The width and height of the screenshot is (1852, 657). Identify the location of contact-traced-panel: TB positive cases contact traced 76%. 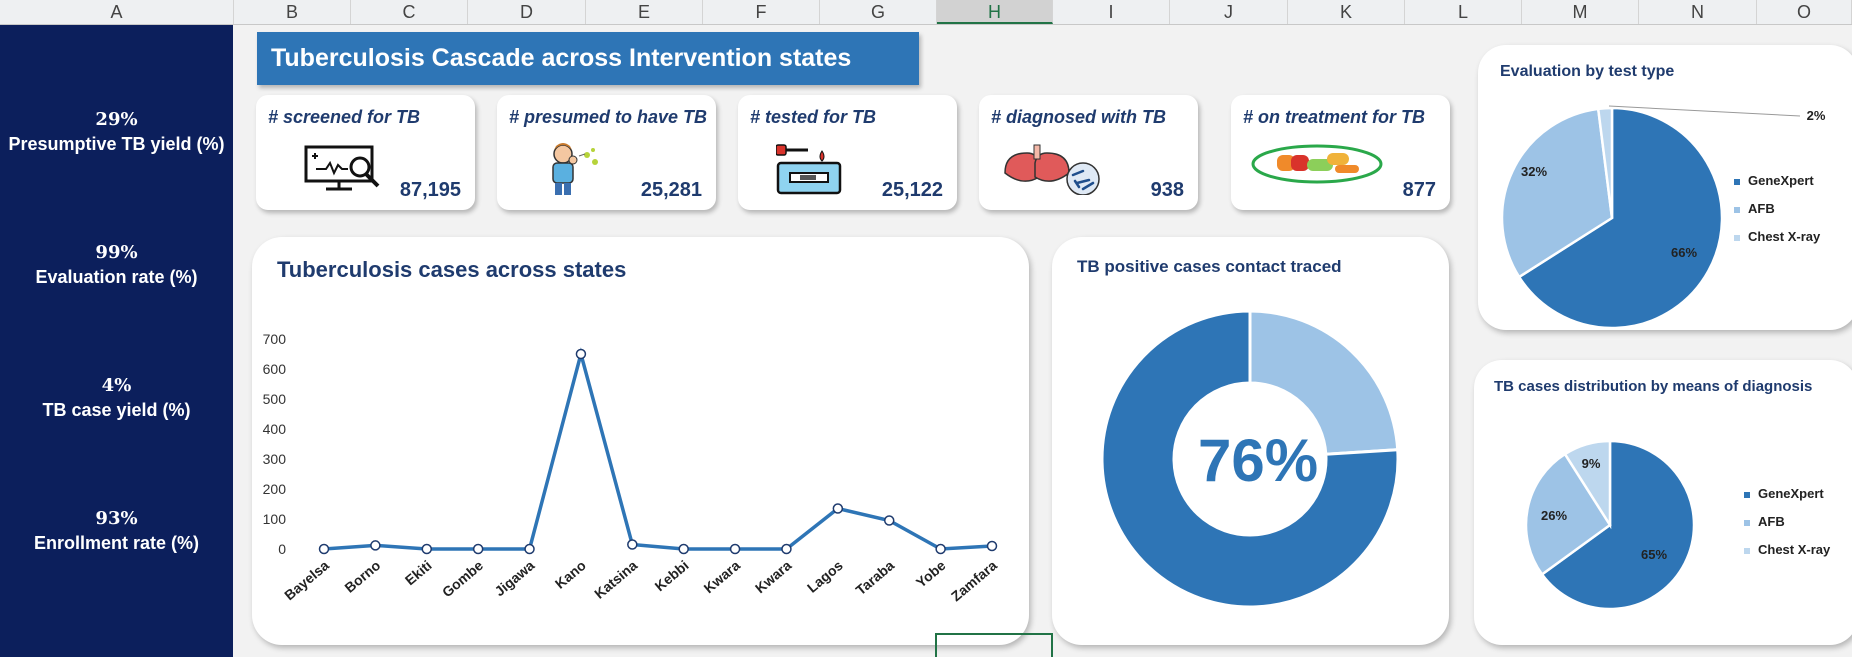
(1250, 441).